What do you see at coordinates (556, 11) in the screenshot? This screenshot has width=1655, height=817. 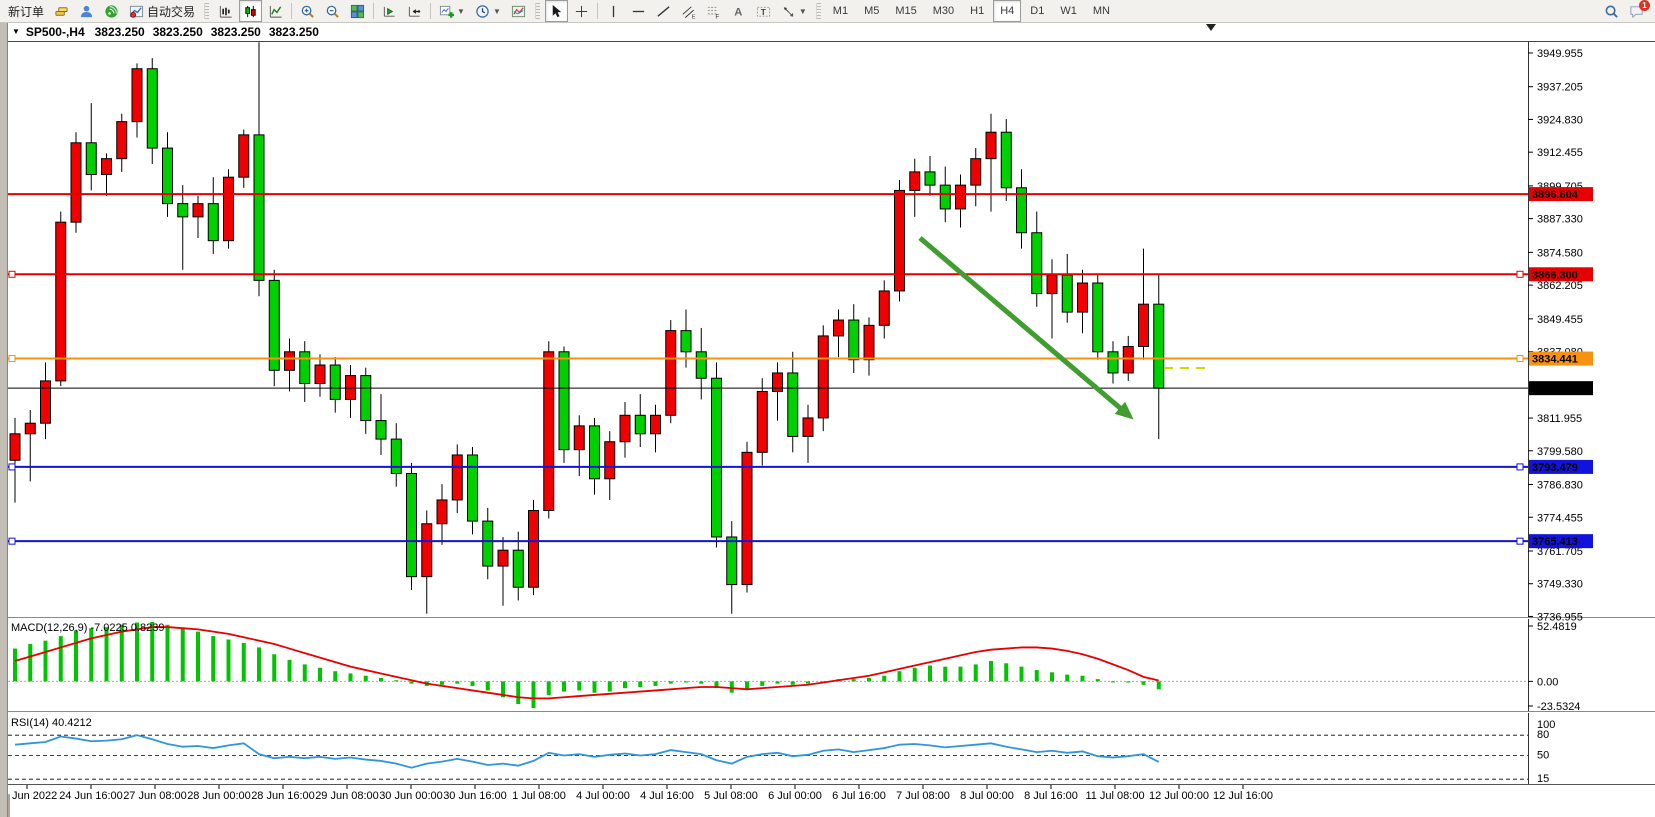 I see `cursor-button` at bounding box center [556, 11].